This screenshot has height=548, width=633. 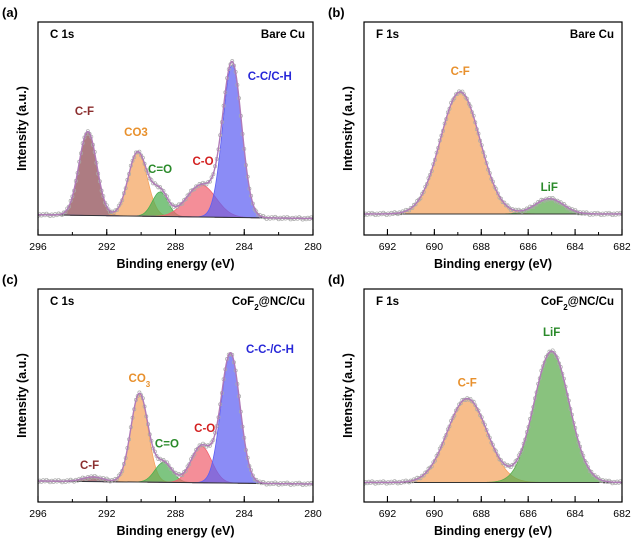 I want to click on peak-c-f, so click(x=493, y=153).